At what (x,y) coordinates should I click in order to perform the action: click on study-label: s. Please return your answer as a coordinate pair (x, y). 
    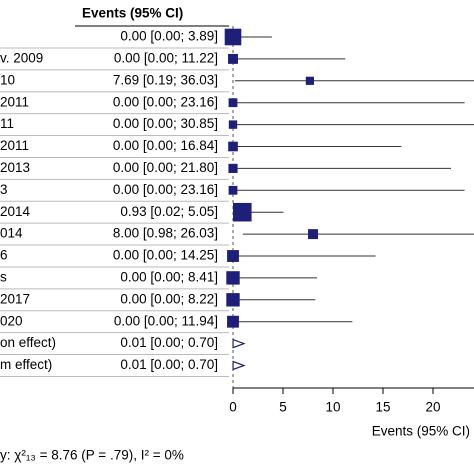
    Looking at the image, I should click on (3, 276).